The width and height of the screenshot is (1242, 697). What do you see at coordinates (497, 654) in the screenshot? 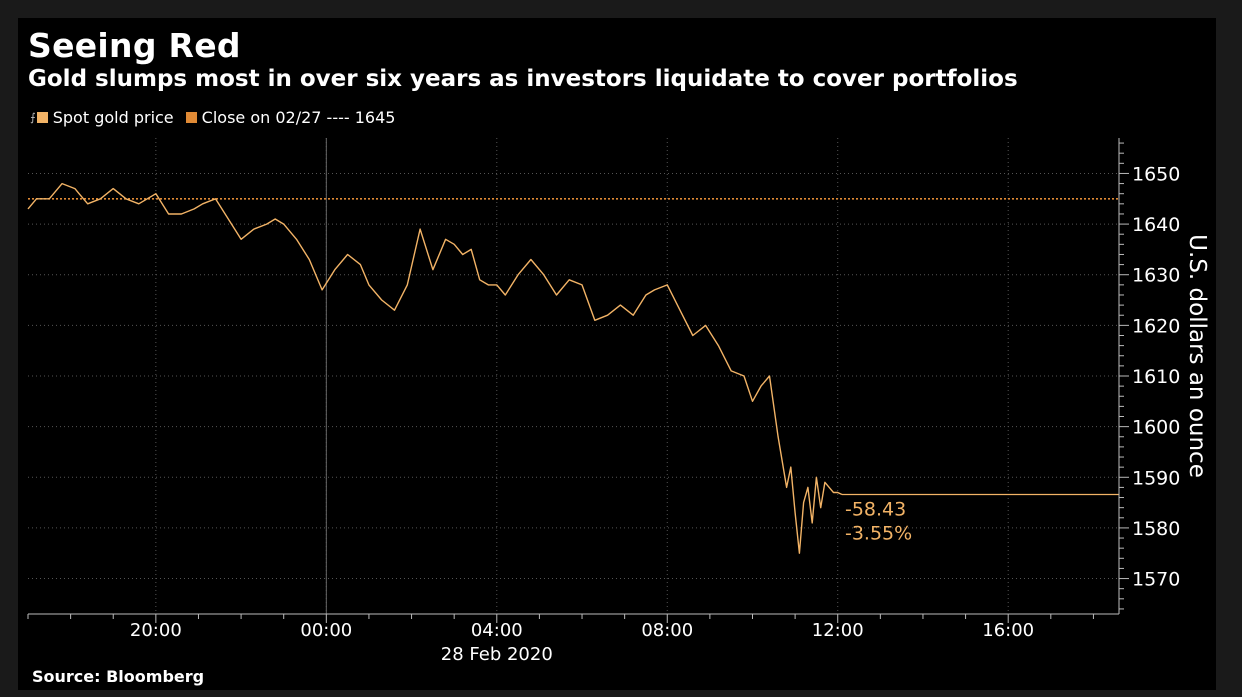
I see `x-axis-date-label: 28 Feb 2020` at bounding box center [497, 654].